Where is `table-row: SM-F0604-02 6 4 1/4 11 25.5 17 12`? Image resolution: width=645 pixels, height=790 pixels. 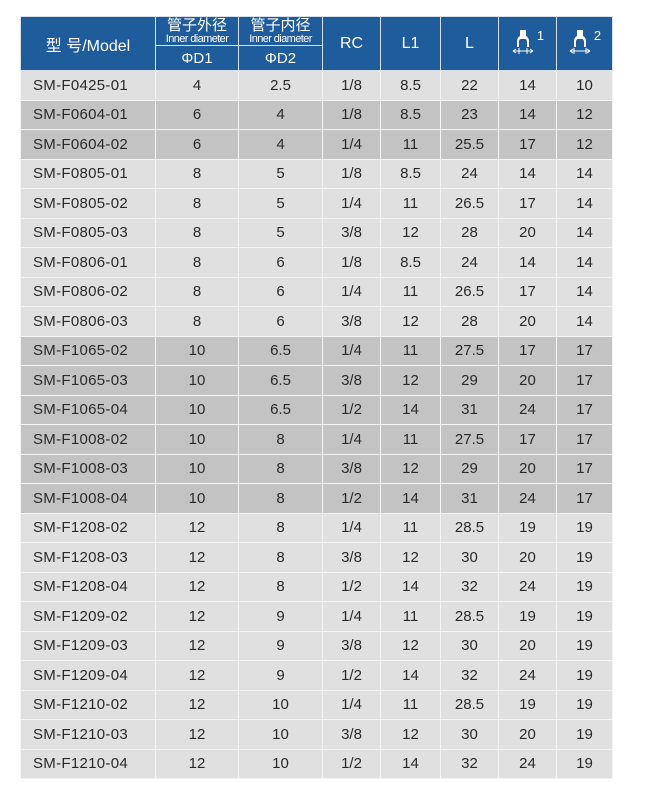
table-row: SM-F0604-02 6 4 1/4 11 25.5 17 12 is located at coordinates (316, 144).